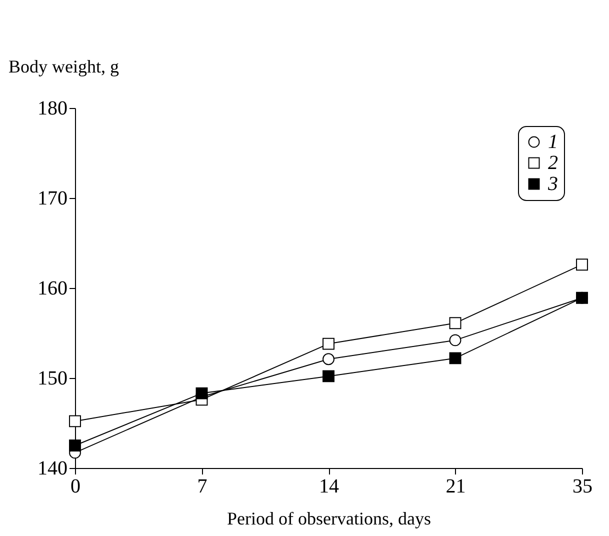 This screenshot has width=609, height=536. Describe the element at coordinates (53, 109) in the screenshot. I see `y-tick-label: 180` at that location.